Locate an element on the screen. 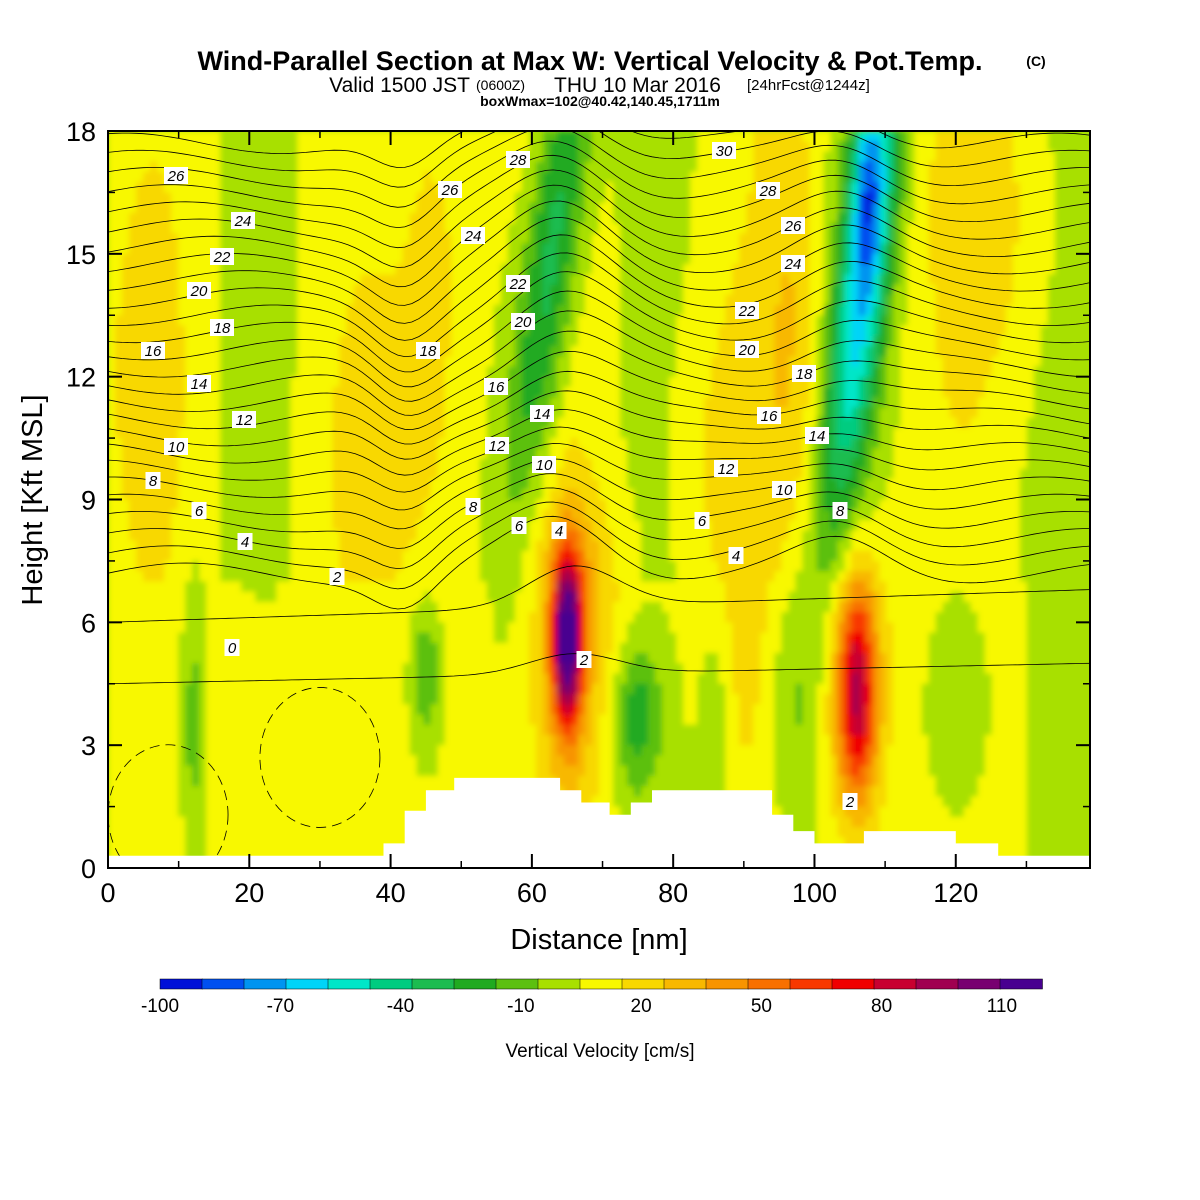 The image size is (1200, 1200). x-tick-label: 60 is located at coordinates (532, 893).